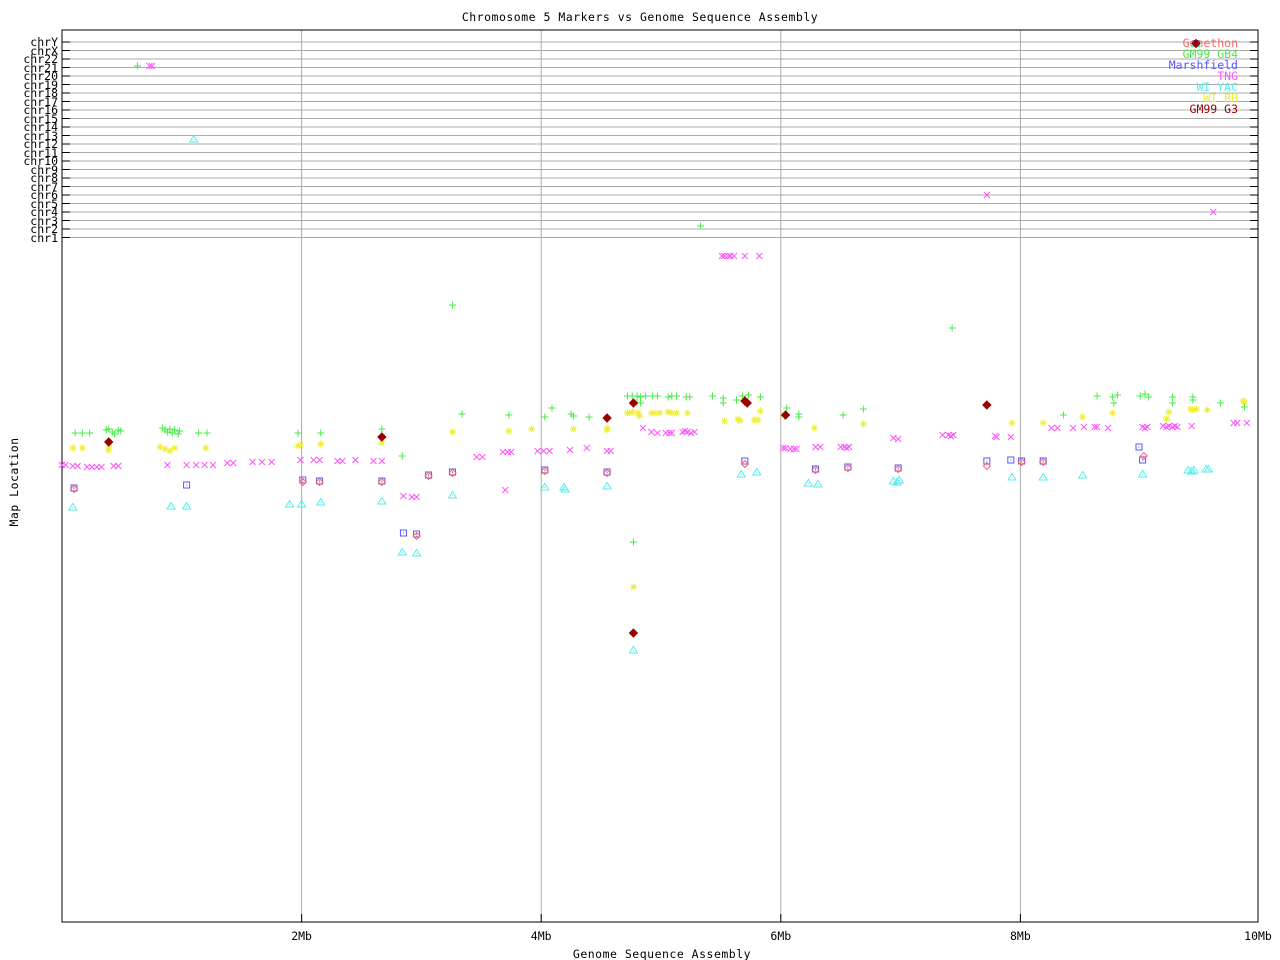 This screenshot has height=960, width=1280. What do you see at coordinates (40, 67) in the screenshot?
I see `y-tick-label: chr21` at bounding box center [40, 67].